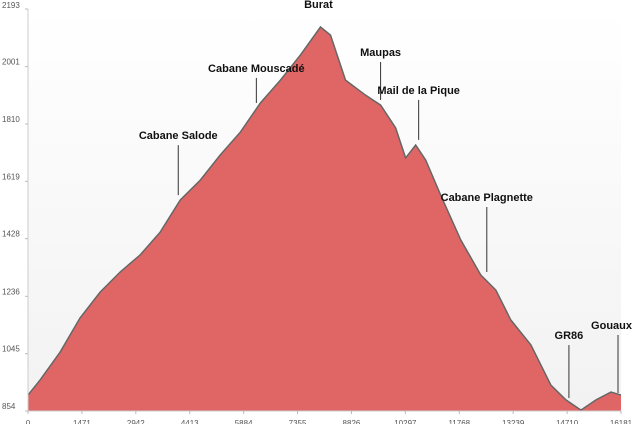 This screenshot has width=640, height=424. Describe the element at coordinates (178, 136) in the screenshot. I see `annotation-label: Cabane Salode` at that location.